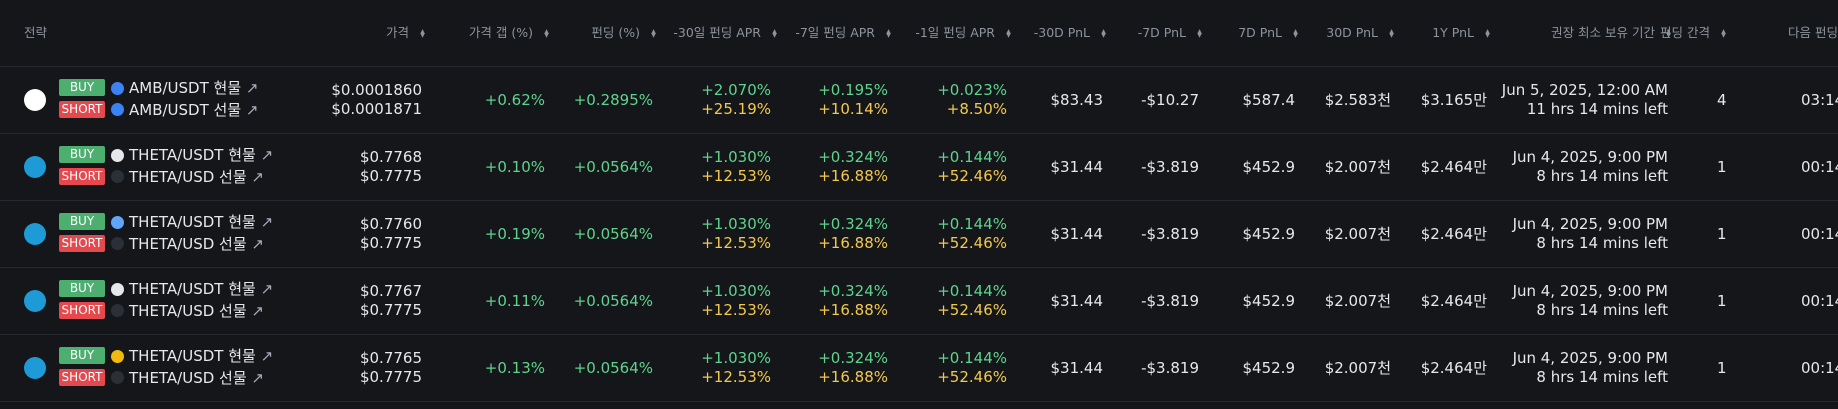 Image resolution: width=1838 pixels, height=409 pixels. What do you see at coordinates (1070, 32) in the screenshot?
I see `column-header: -30D PnL ▲▼` at bounding box center [1070, 32].